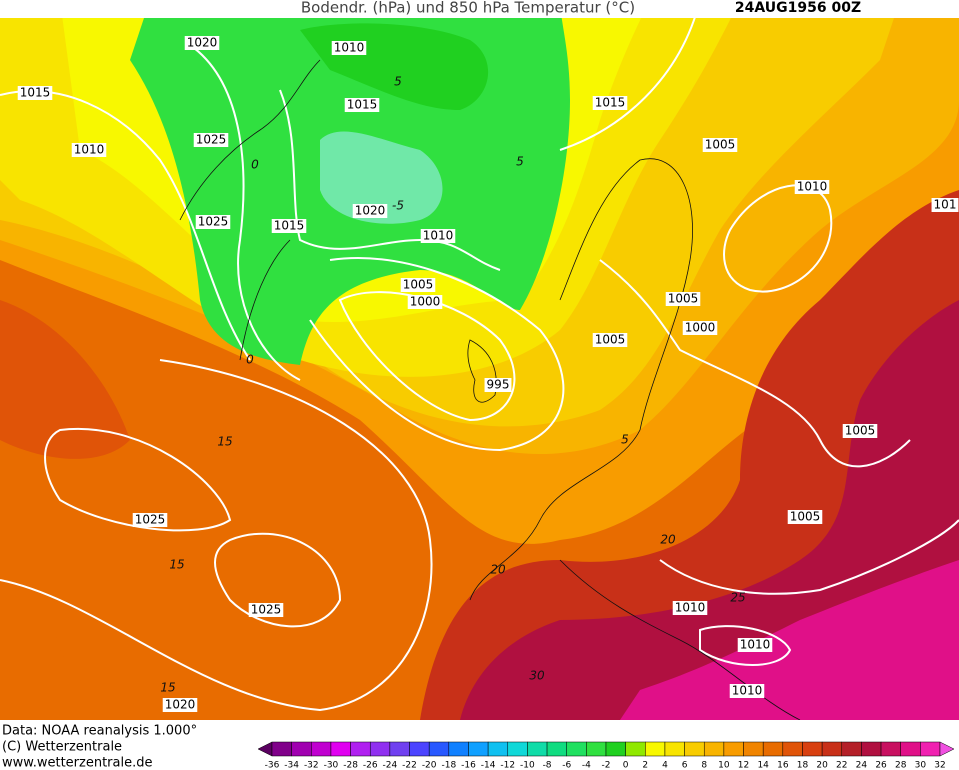 The width and height of the screenshot is (959, 770). What do you see at coordinates (291, 765) in the screenshot?
I see `colorbar-tick-label: -34` at bounding box center [291, 765].